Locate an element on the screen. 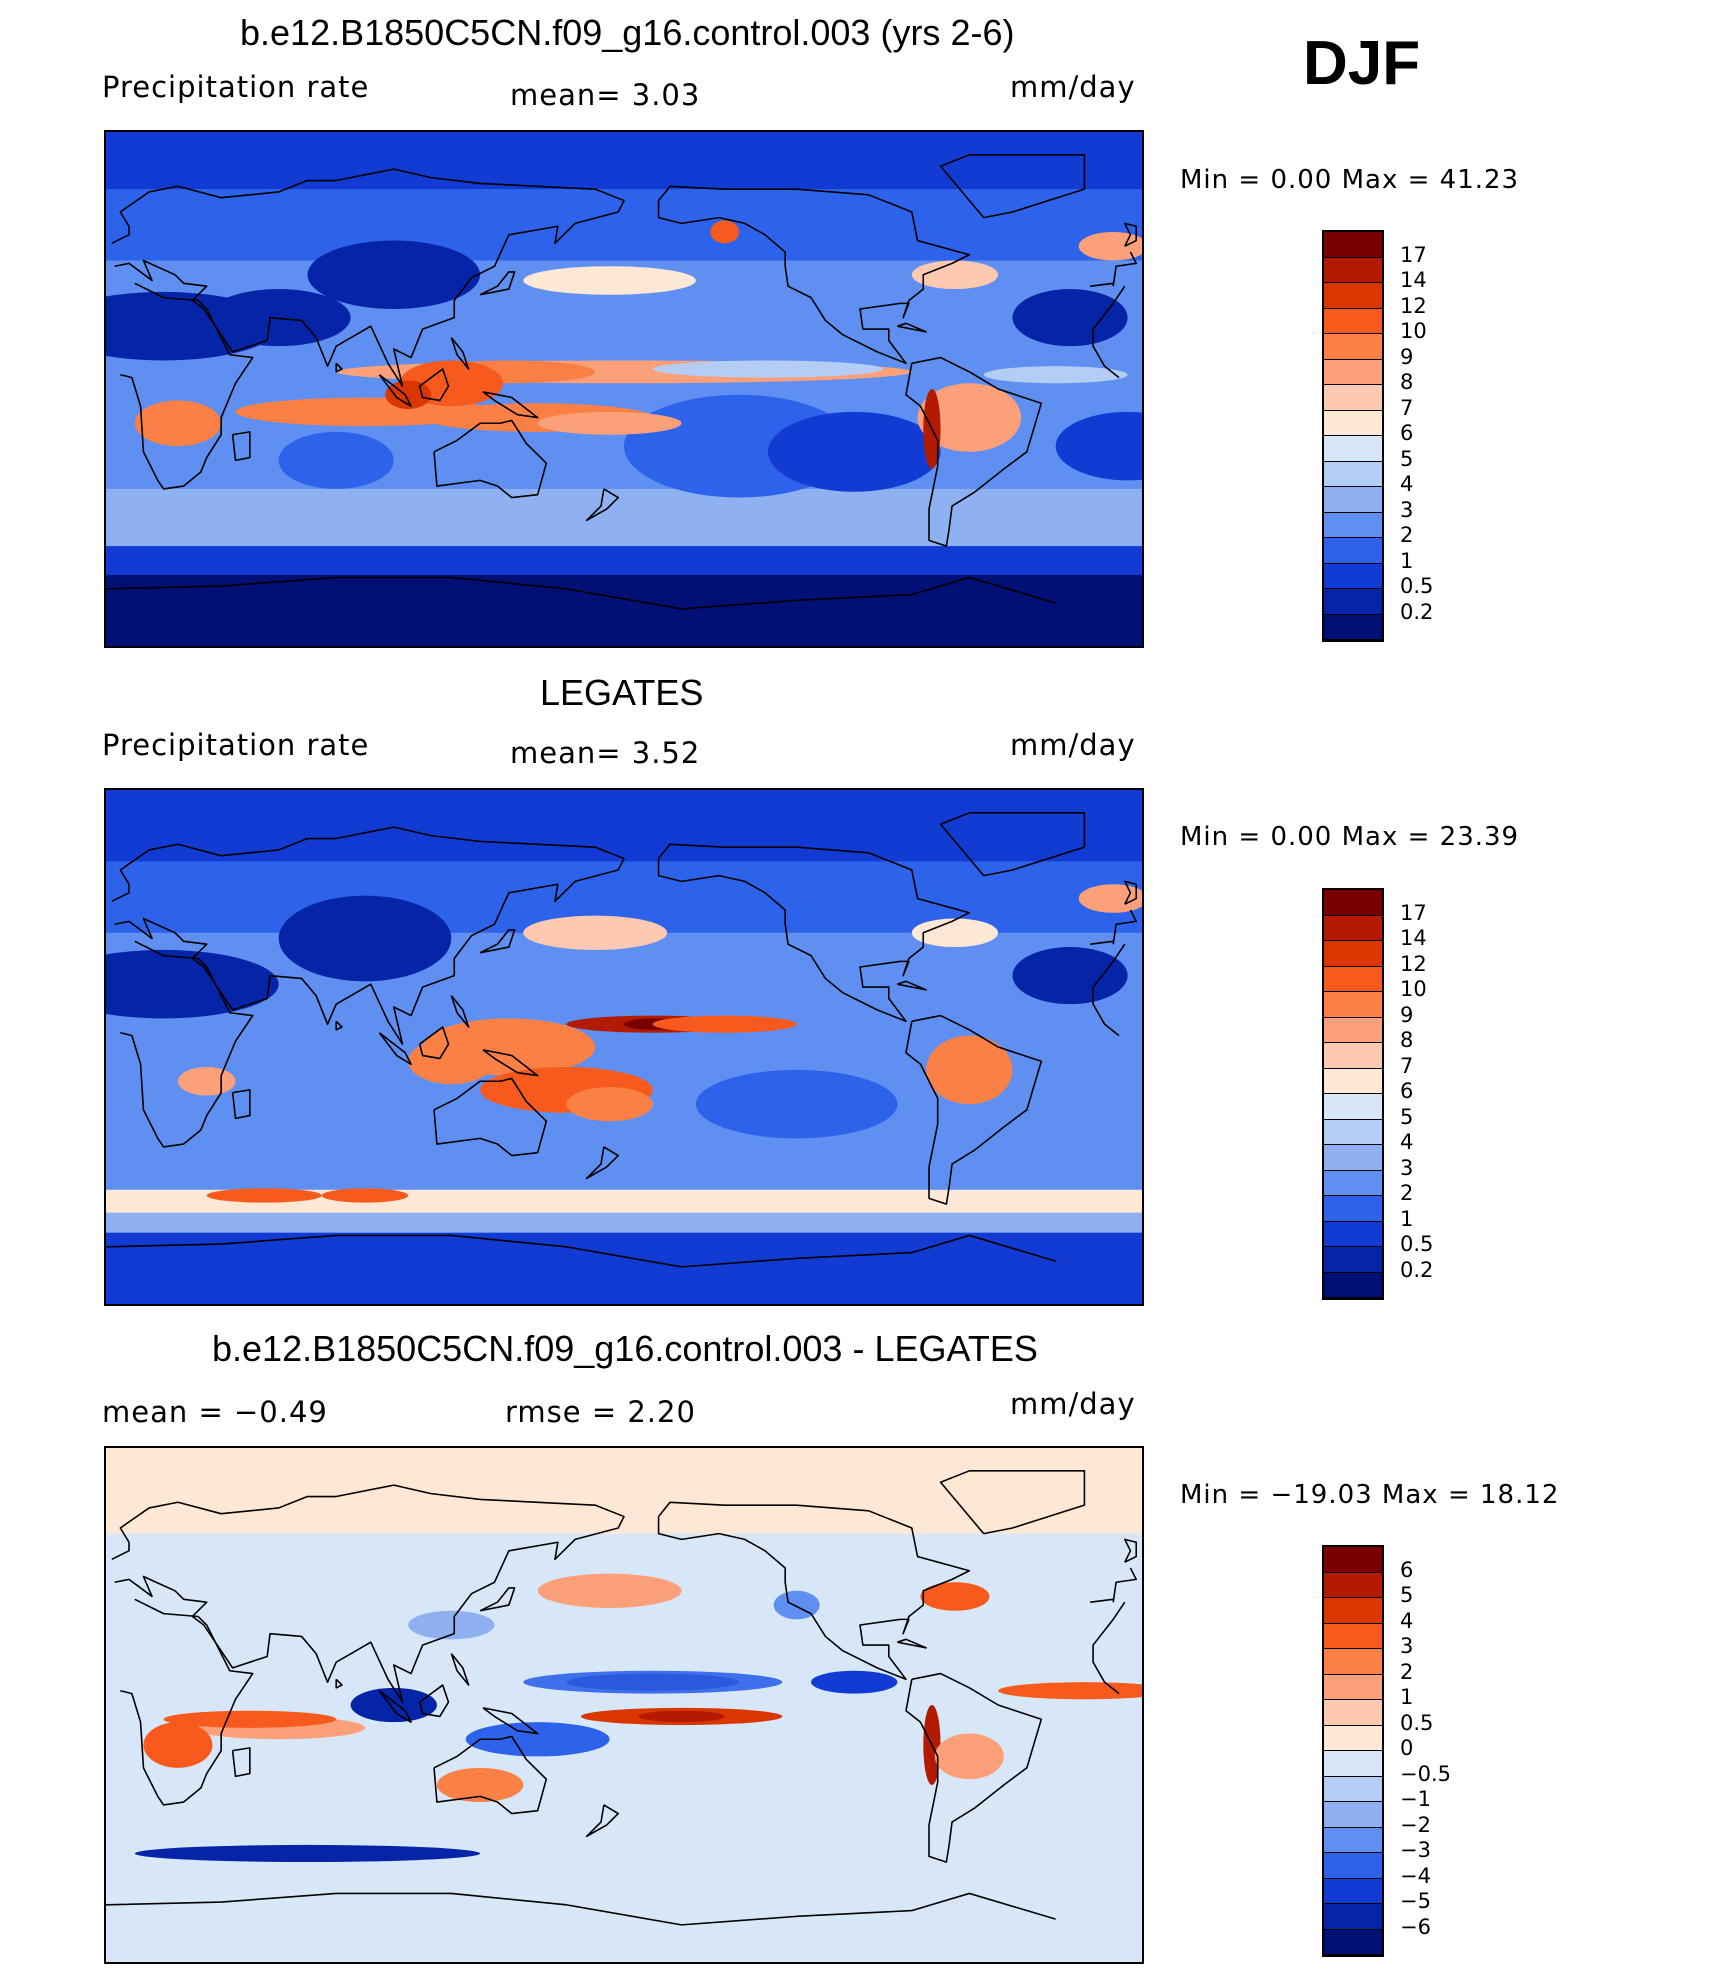 This screenshot has width=1710, height=1986. colorbar-tick-label: −4 is located at coordinates (1415, 1875).